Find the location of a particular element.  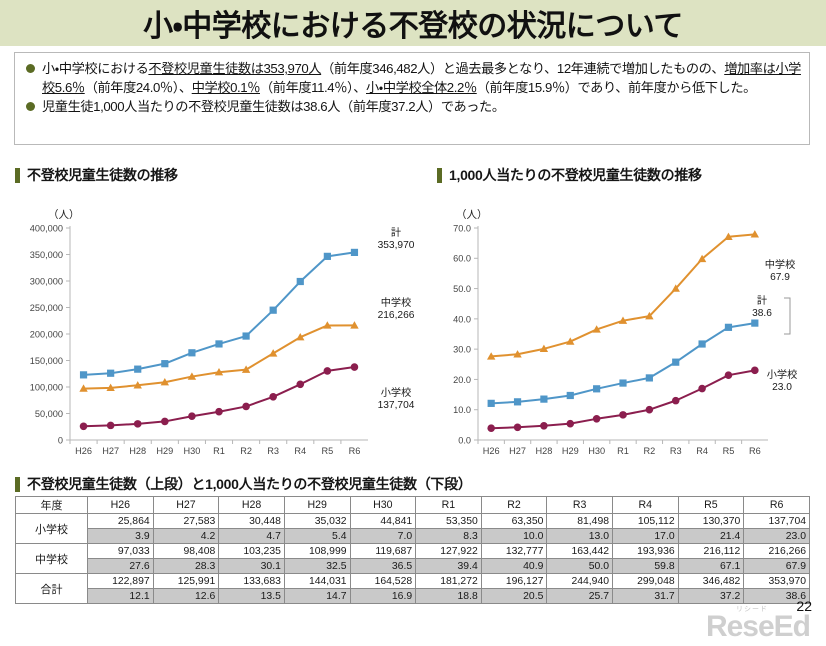

table-cell-rate: 39.4 is located at coordinates (448, 566).